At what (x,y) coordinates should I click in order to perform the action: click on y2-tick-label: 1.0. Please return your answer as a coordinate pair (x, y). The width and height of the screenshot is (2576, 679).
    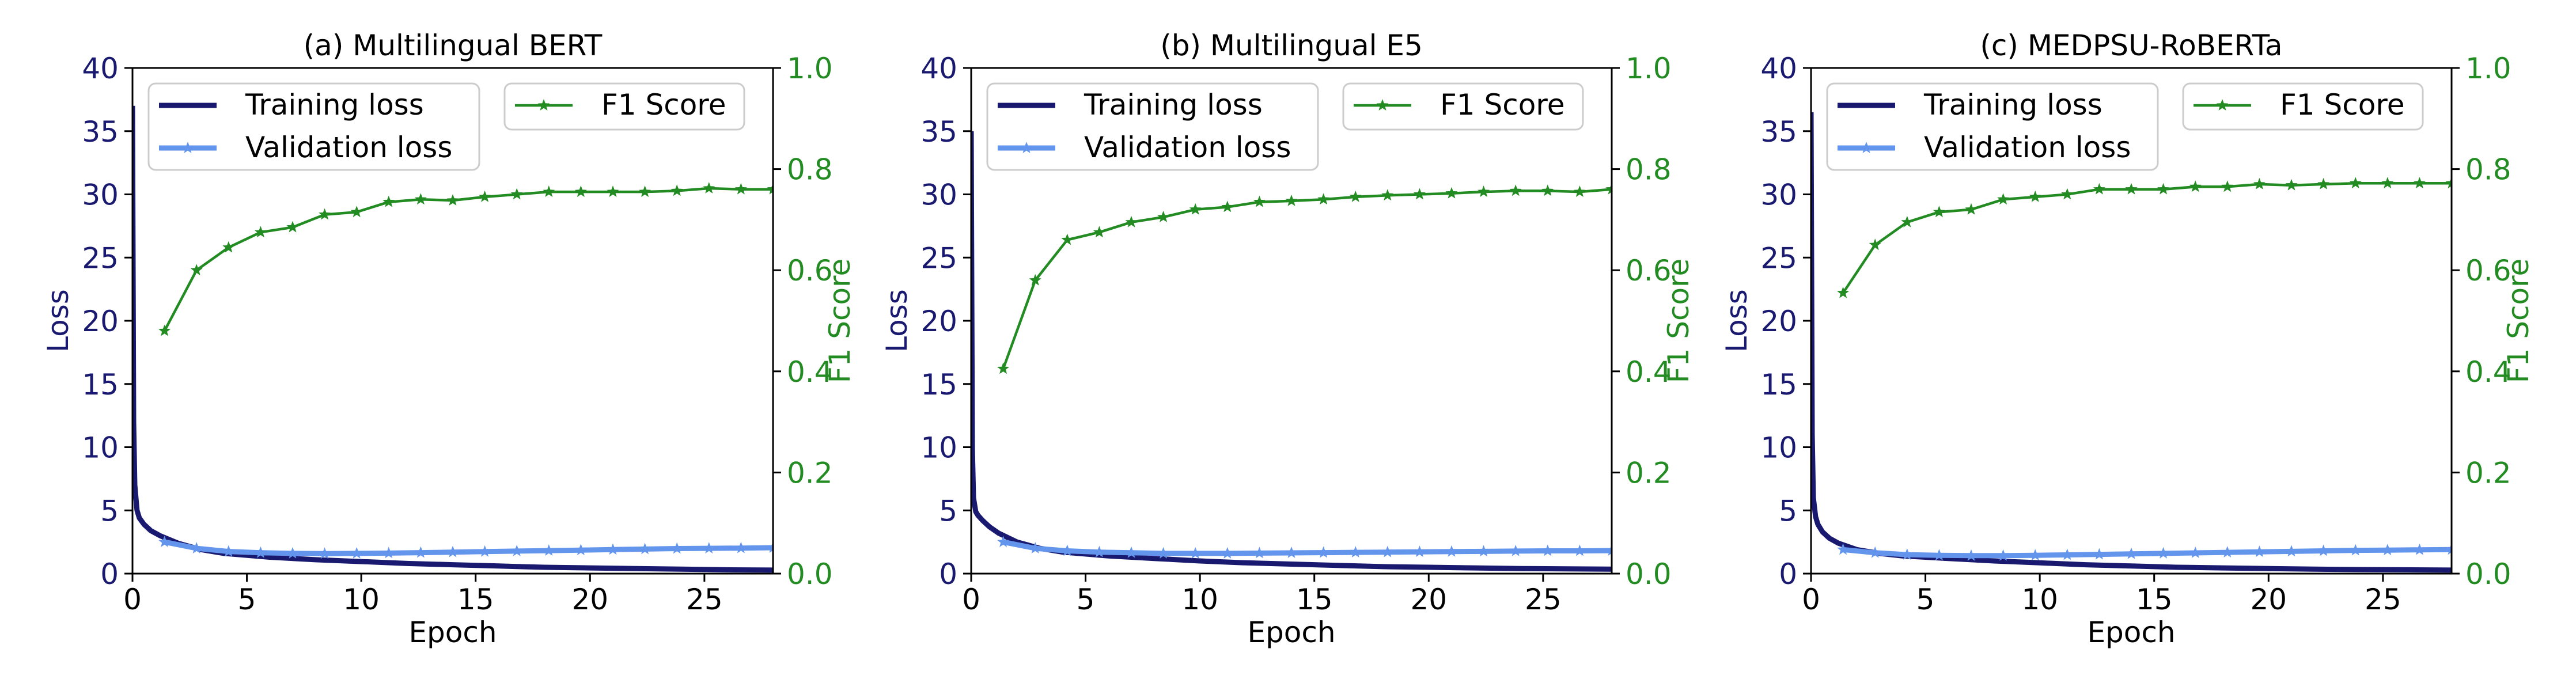
    Looking at the image, I should click on (2488, 68).